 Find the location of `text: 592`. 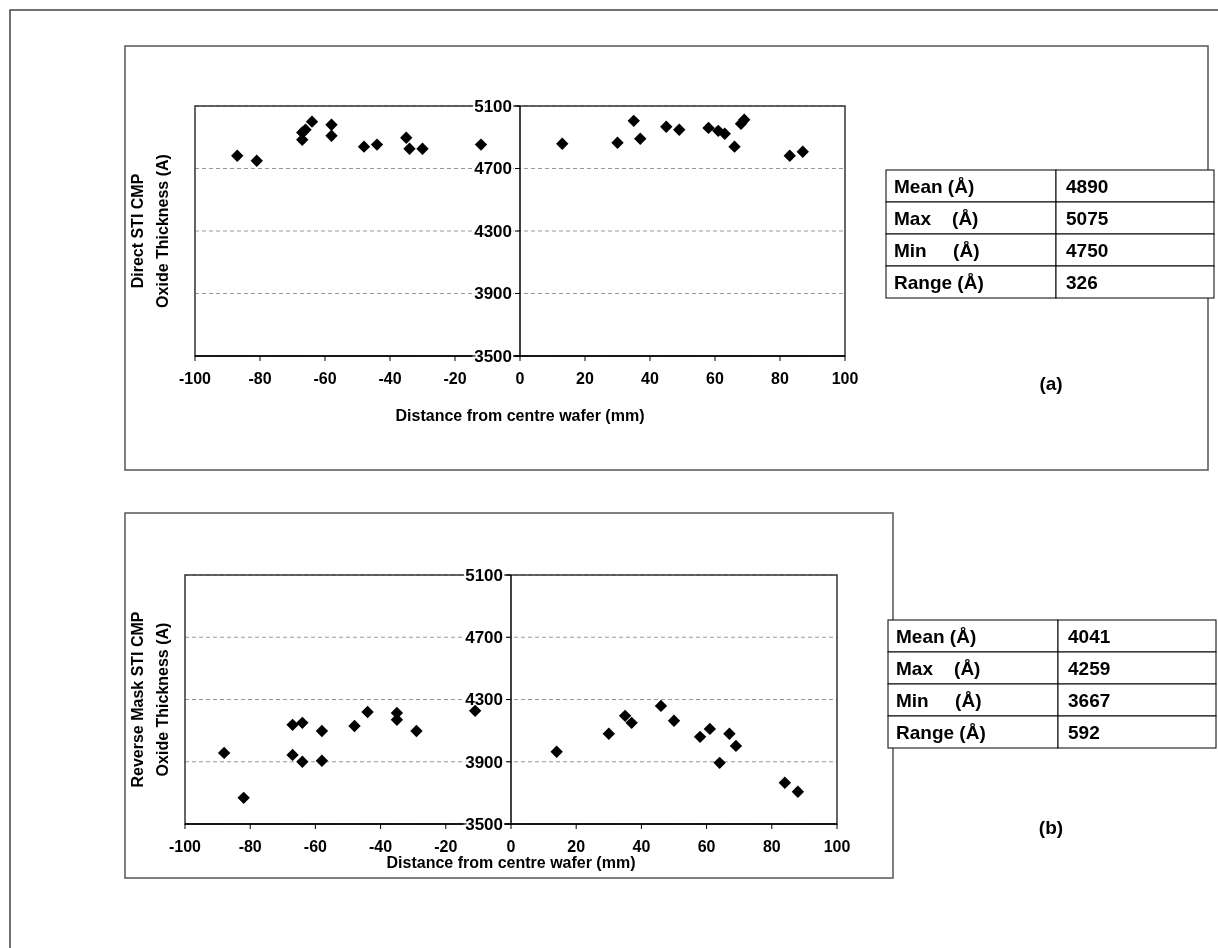

text: 592 is located at coordinates (1084, 732).